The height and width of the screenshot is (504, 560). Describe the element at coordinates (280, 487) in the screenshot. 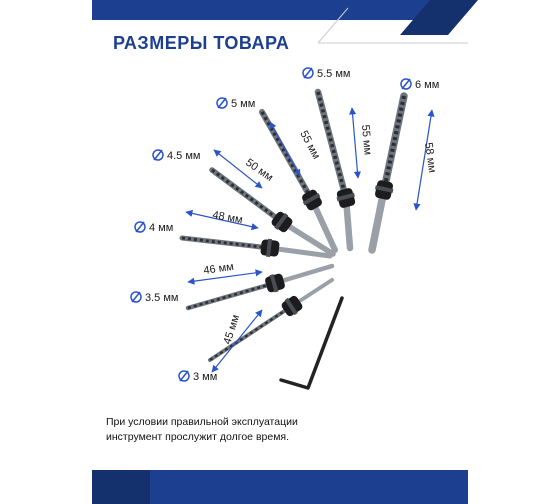

I see `bottom-banner` at that location.